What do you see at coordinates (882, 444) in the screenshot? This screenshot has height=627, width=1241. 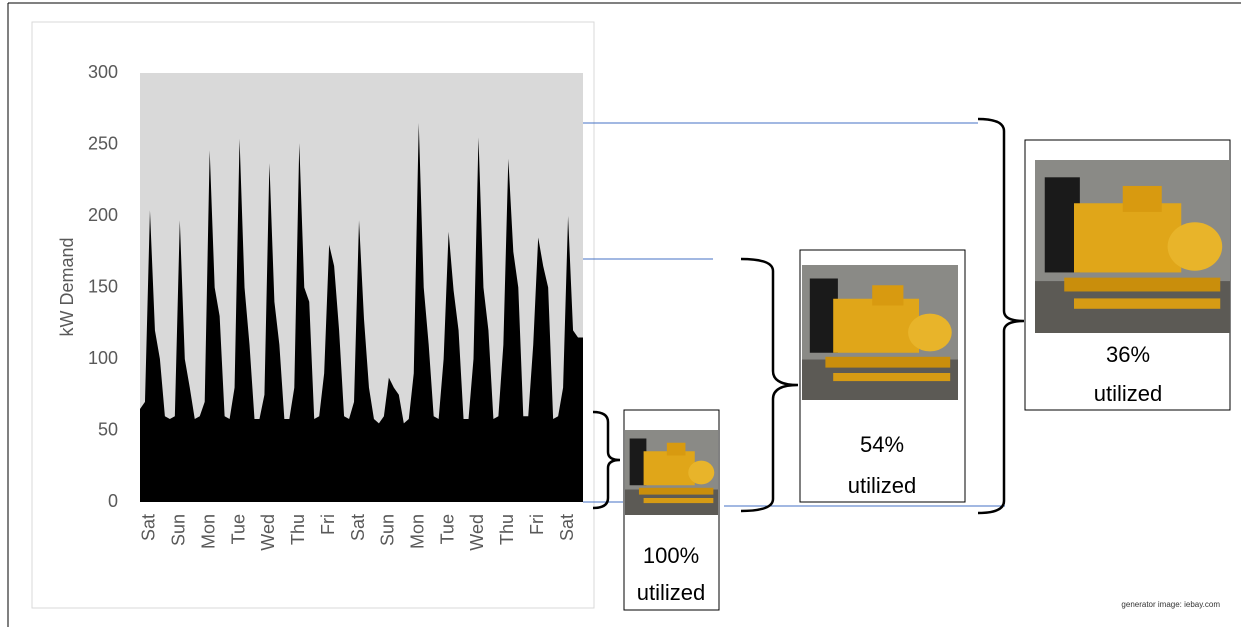 I see `utilization: 54%` at bounding box center [882, 444].